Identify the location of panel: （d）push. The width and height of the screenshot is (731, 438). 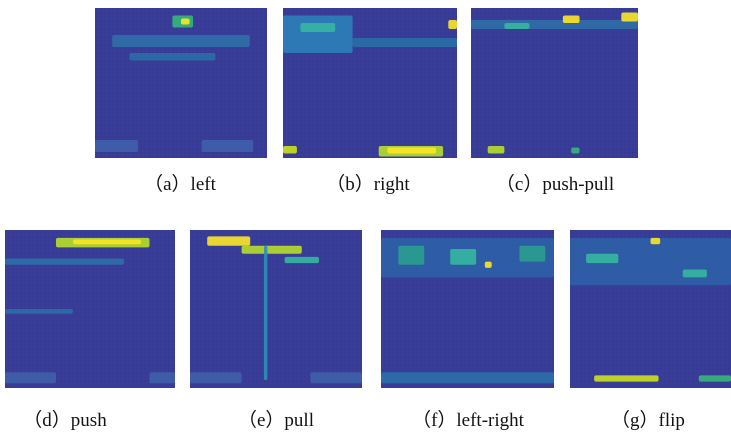
(90, 330).